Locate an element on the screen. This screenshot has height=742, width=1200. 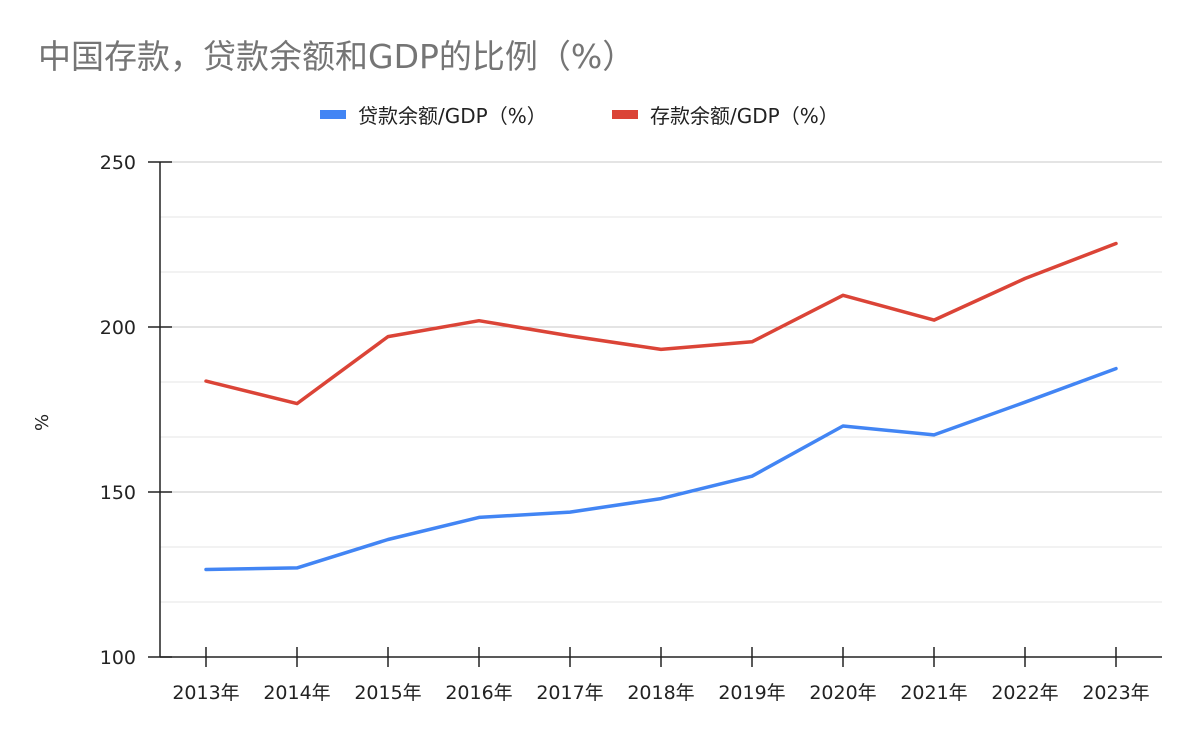
legend-swatch-deposits is located at coordinates (625, 114).